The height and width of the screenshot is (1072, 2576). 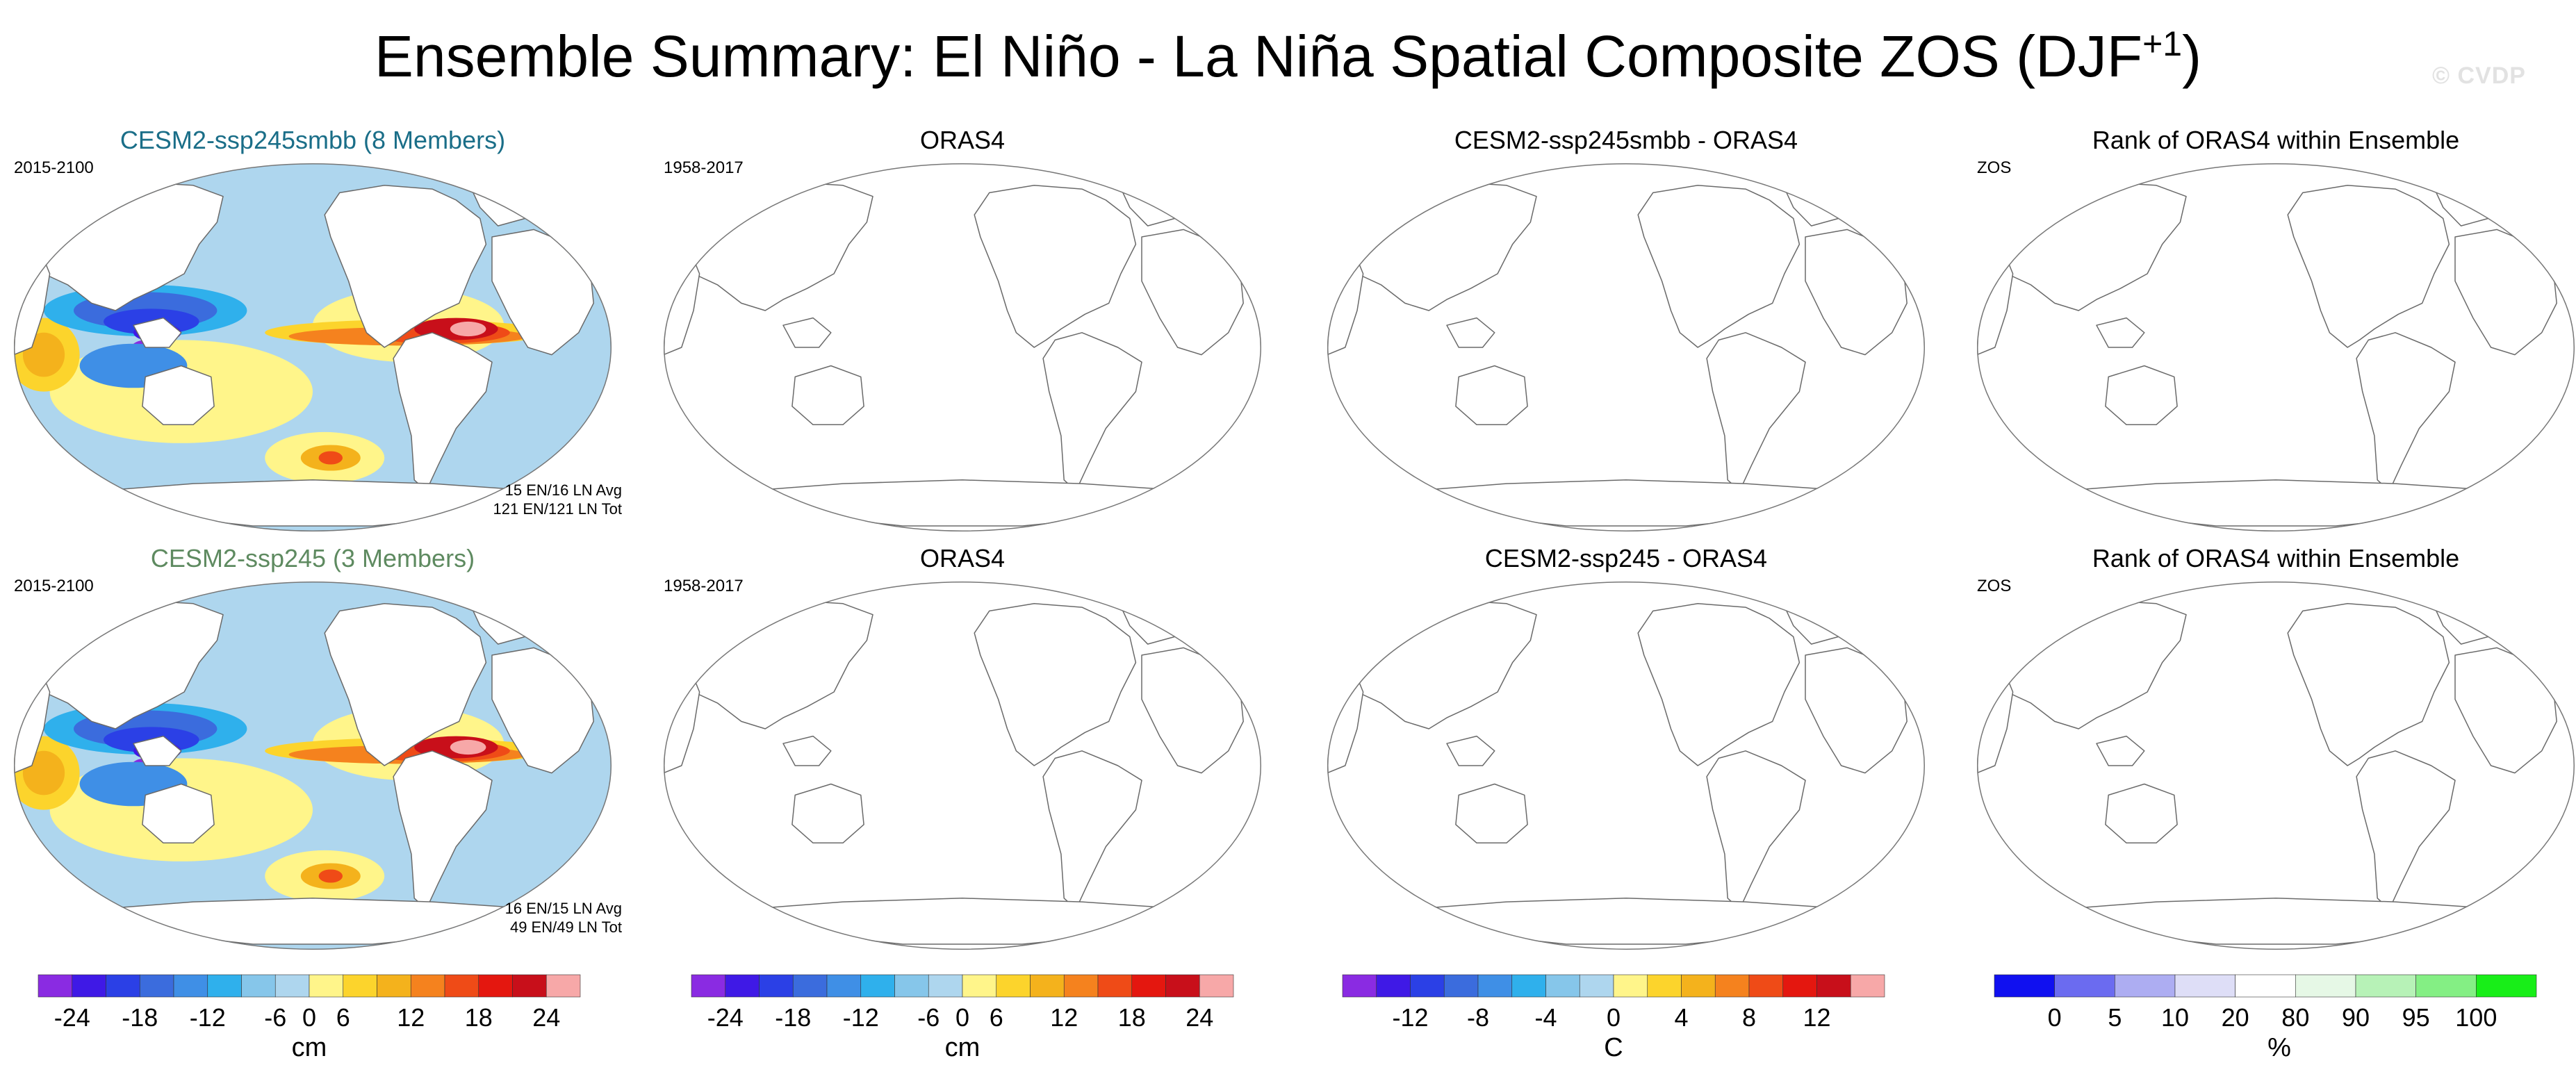 What do you see at coordinates (2235, 1017) in the screenshot?
I see `colorbar-tick-label: 20` at bounding box center [2235, 1017].